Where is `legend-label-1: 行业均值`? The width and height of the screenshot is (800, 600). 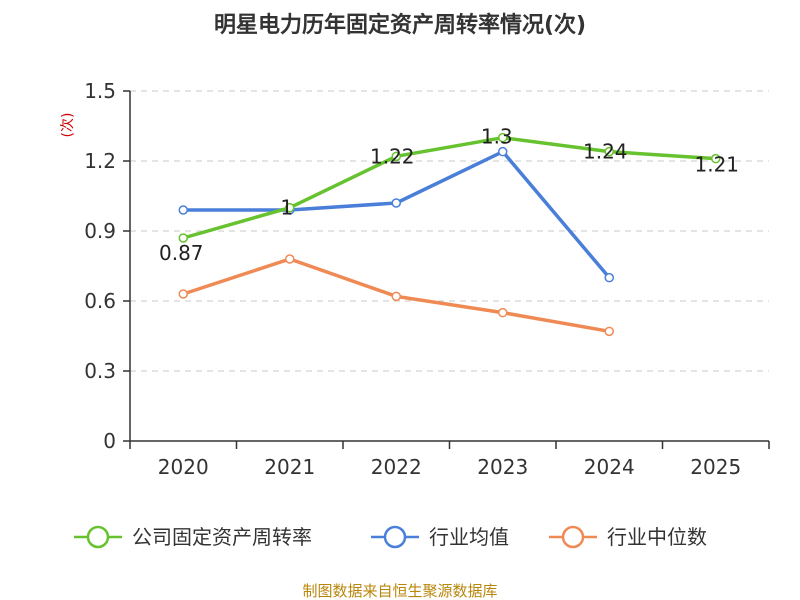 legend-label-1: 行业均值 is located at coordinates (469, 537).